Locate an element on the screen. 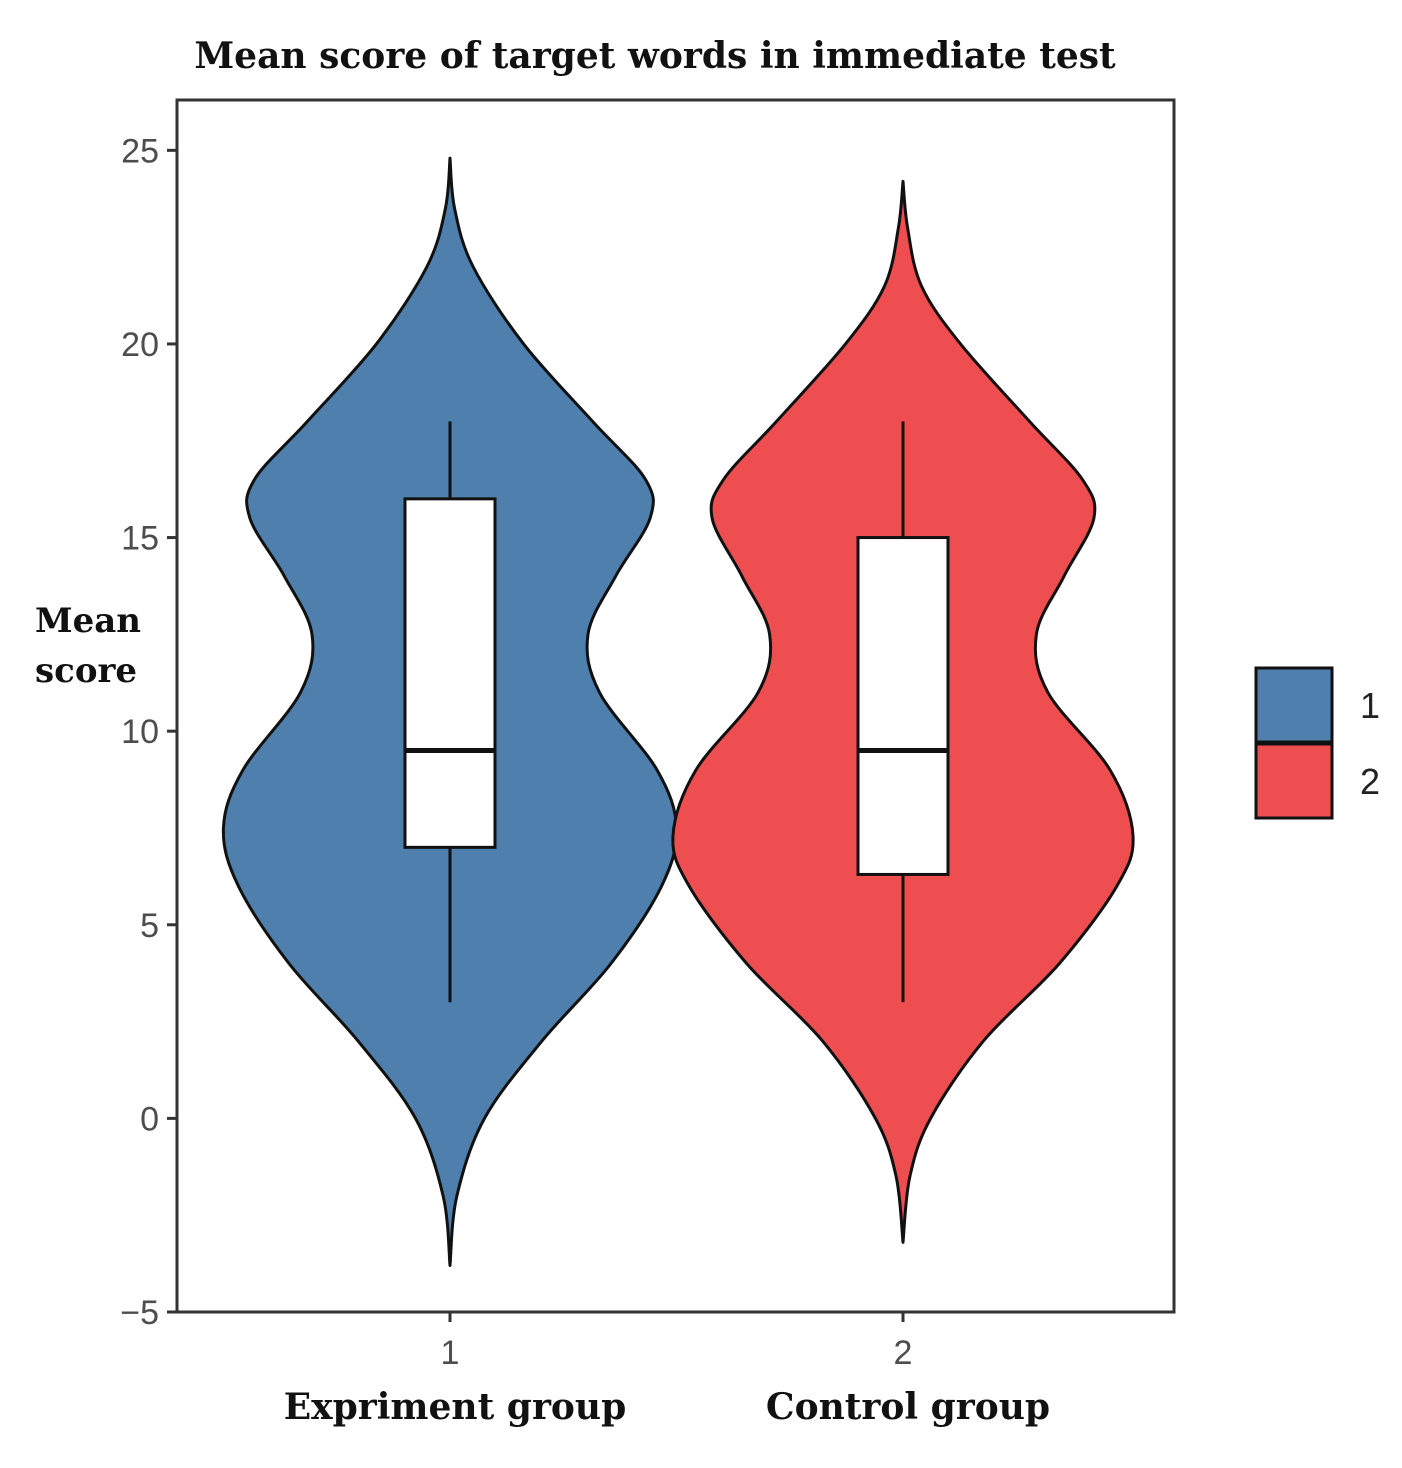 The width and height of the screenshot is (1402, 1468). y-axis-label-line-1: Mean is located at coordinates (88, 621).